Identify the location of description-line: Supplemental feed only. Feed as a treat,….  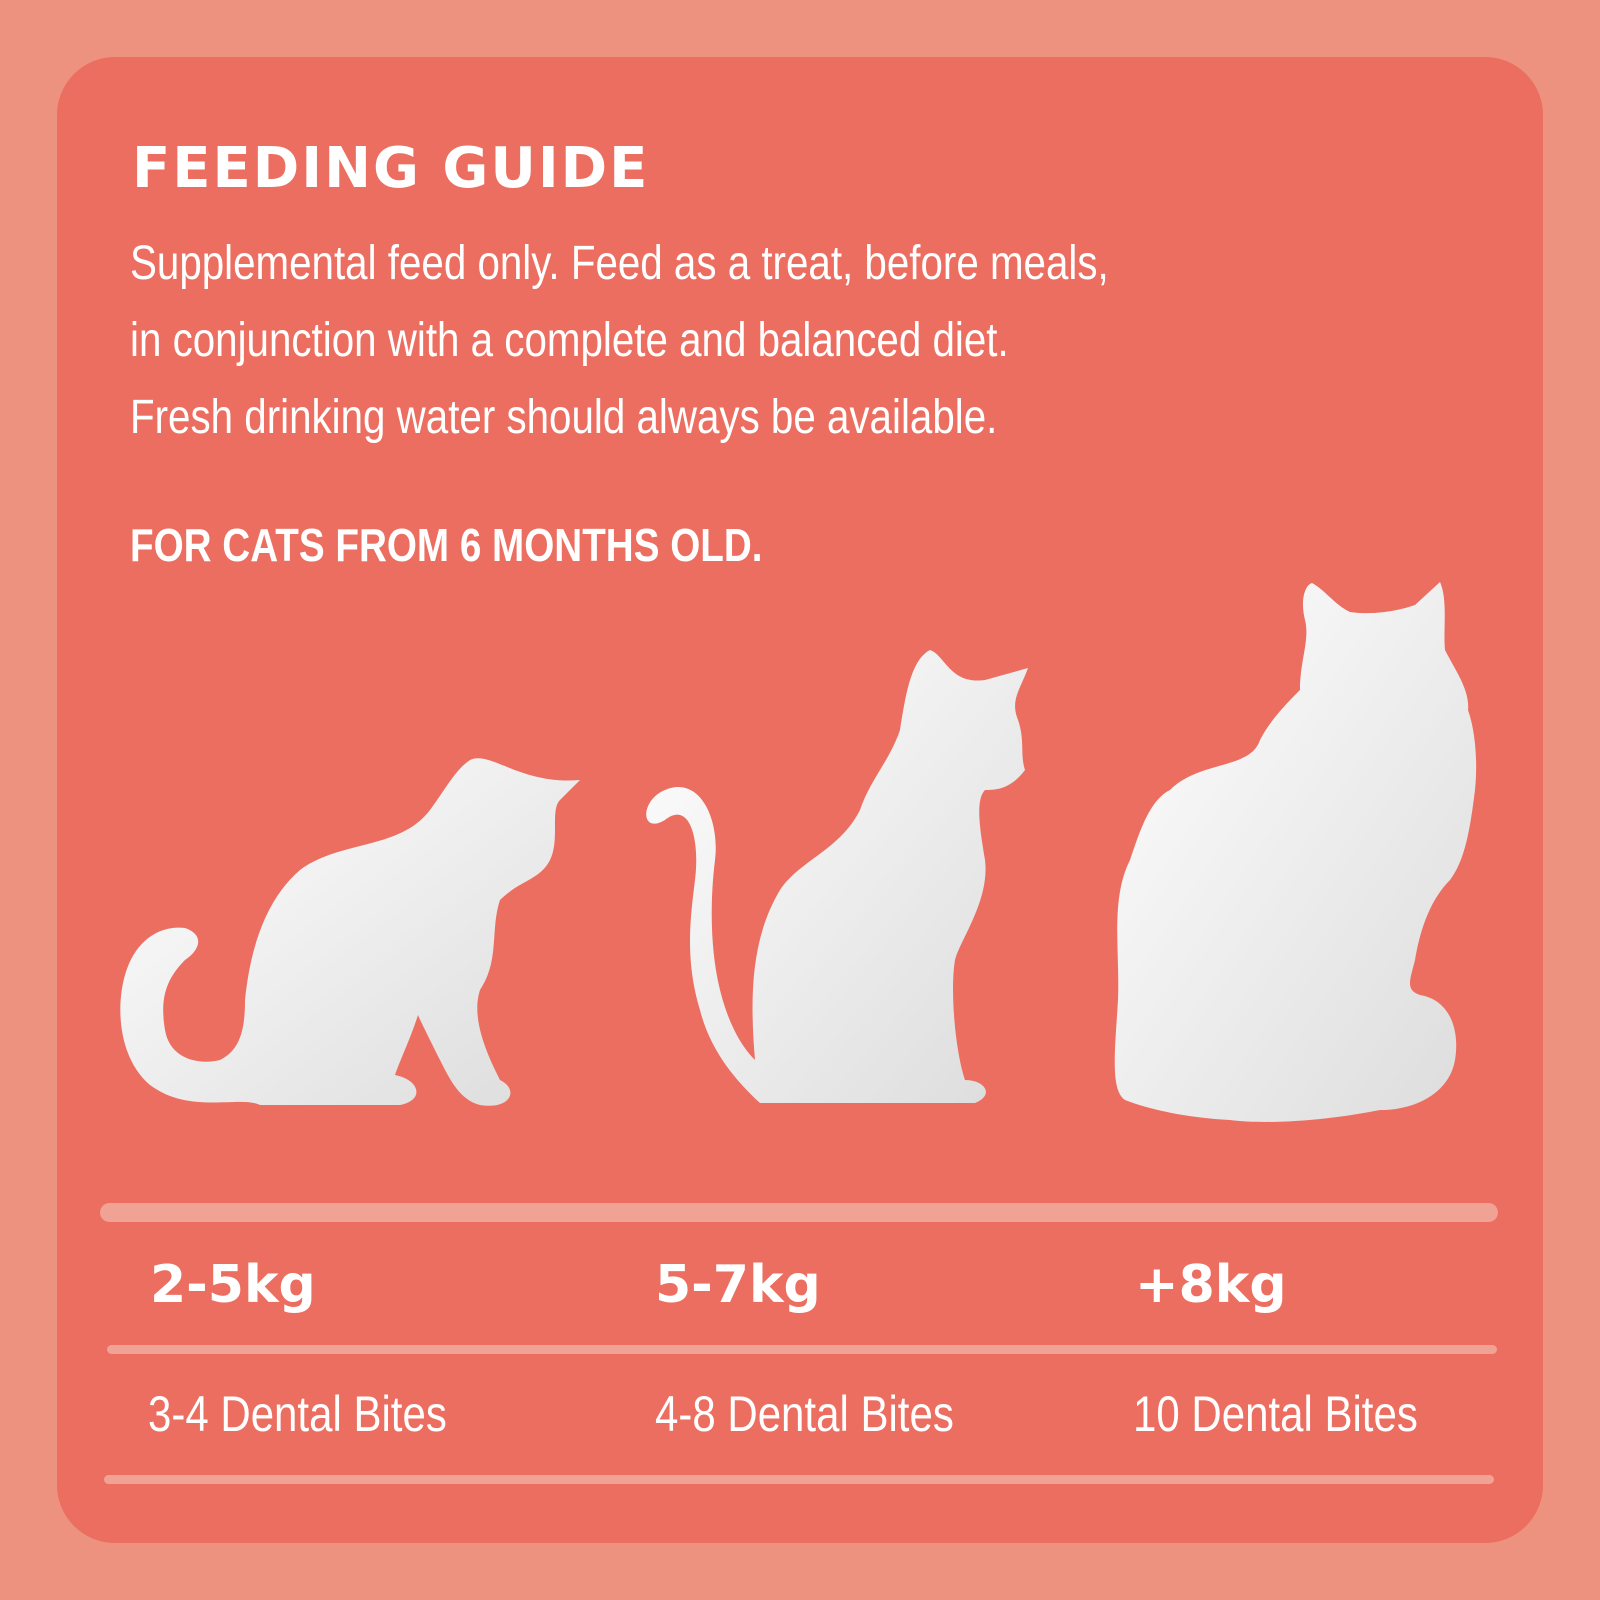
(619, 263).